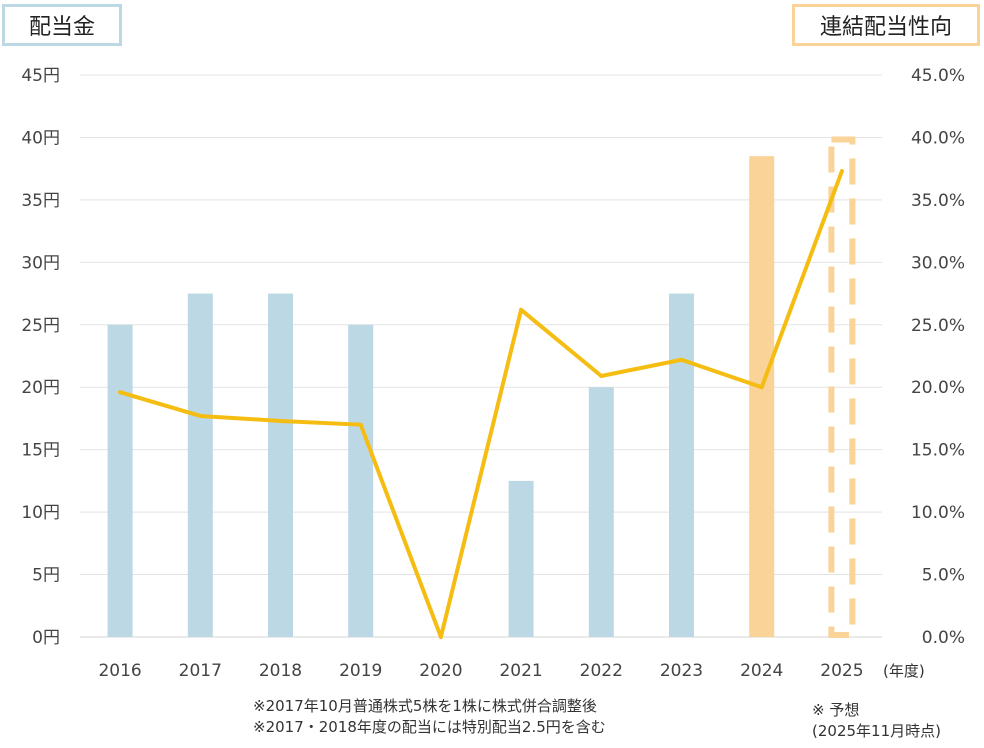  I want to click on x-tick-label: 2022, so click(601, 671).